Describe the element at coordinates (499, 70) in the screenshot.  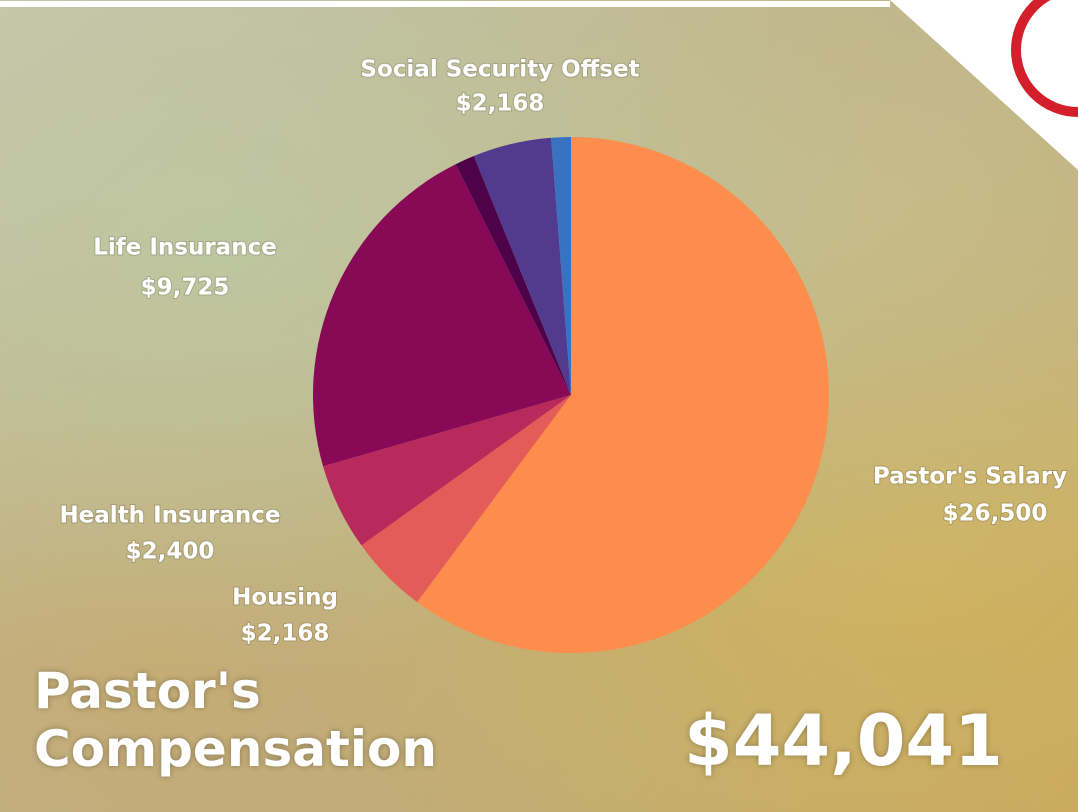
I see `slice-label: Social Security Offset` at that location.